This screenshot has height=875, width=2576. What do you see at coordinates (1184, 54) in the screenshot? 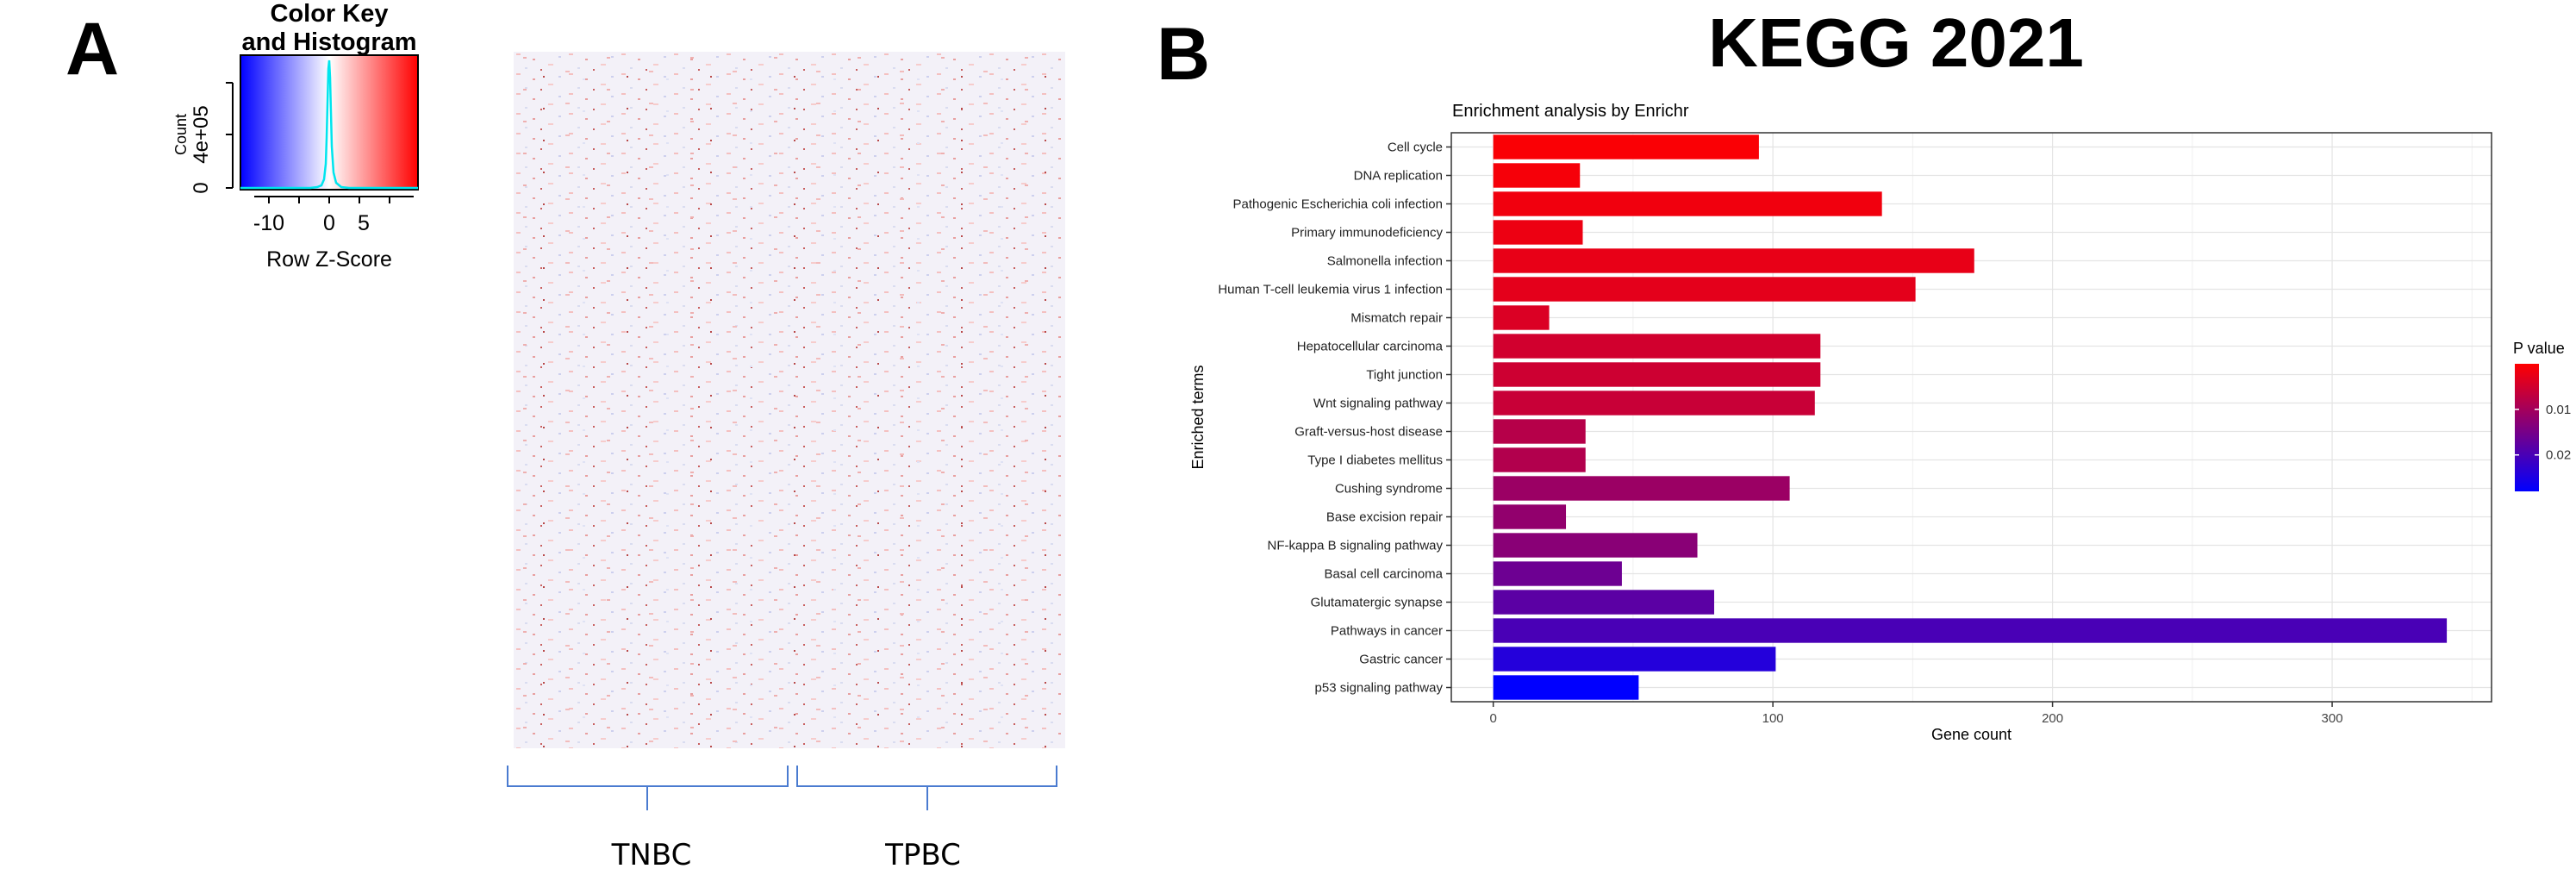
I see `panel-b-label: B` at bounding box center [1184, 54].